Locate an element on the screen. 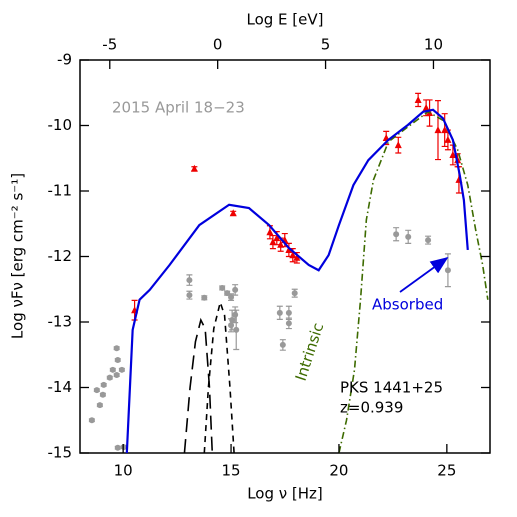  top-tick-label: -5 is located at coordinates (109, 45).